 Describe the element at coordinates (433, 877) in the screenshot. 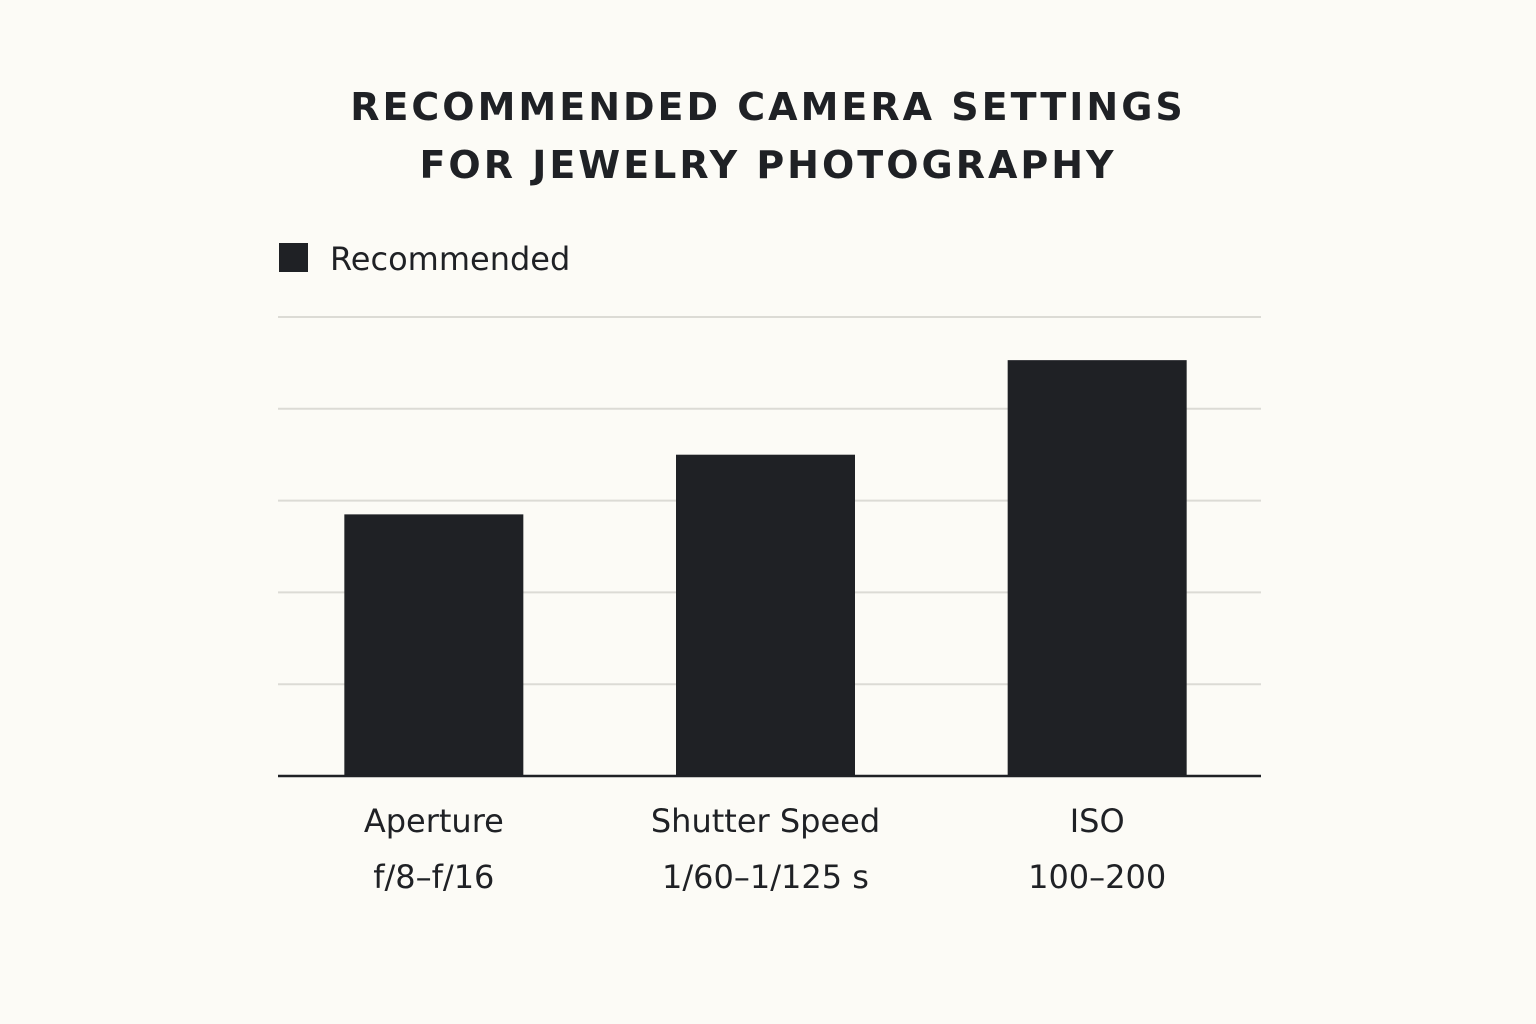

I see `category-range-label: f/8–f/16` at that location.